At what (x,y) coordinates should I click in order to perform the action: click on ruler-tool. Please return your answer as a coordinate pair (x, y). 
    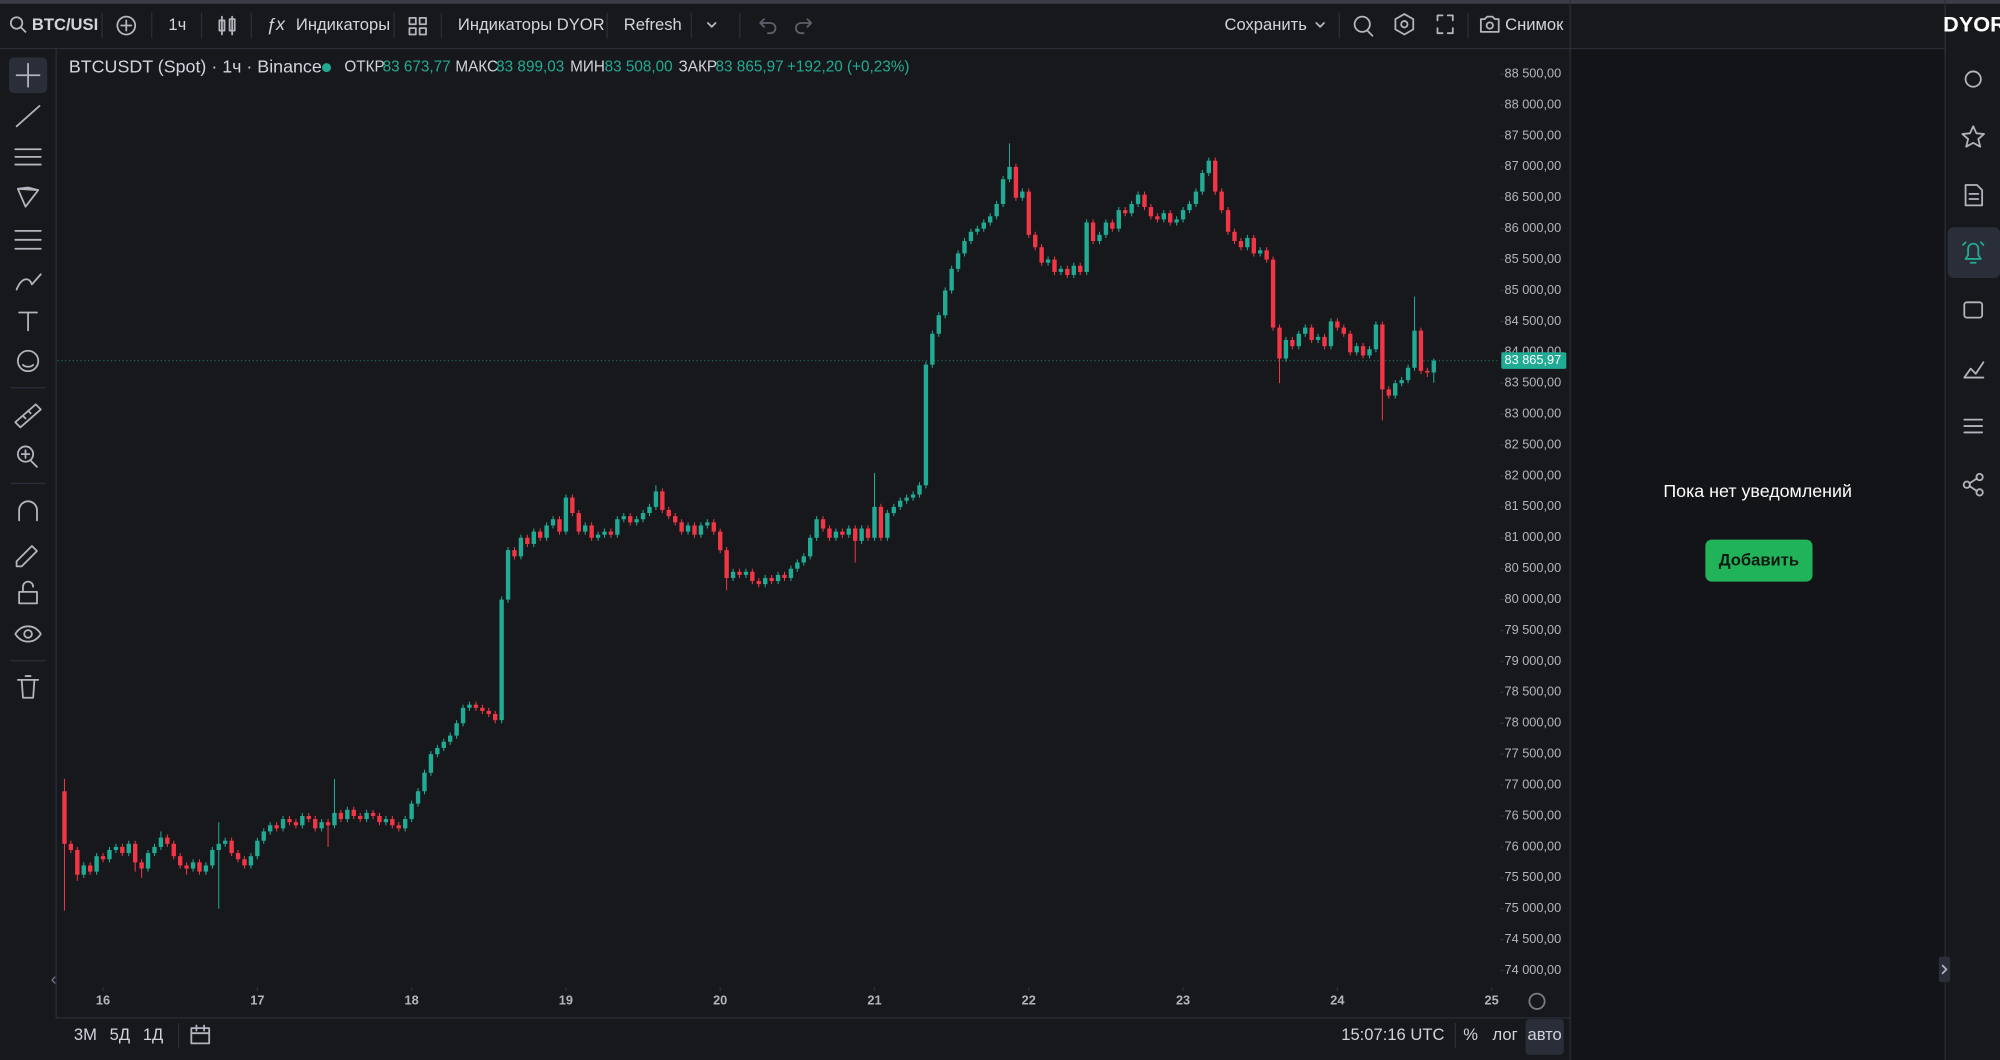
    Looking at the image, I should click on (28, 416).